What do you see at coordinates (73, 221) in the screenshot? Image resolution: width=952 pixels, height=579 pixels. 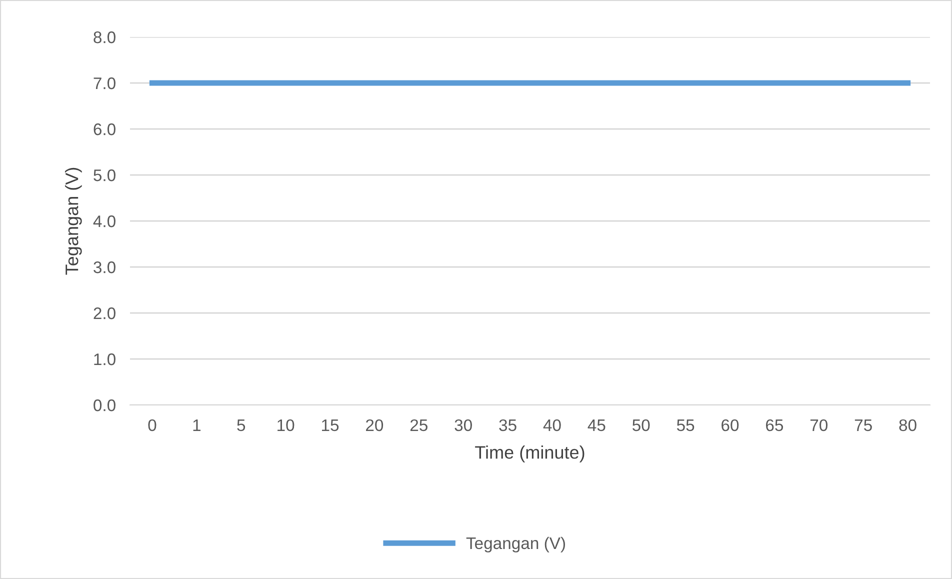 I see `y-axis-title: Tegangan (V)` at bounding box center [73, 221].